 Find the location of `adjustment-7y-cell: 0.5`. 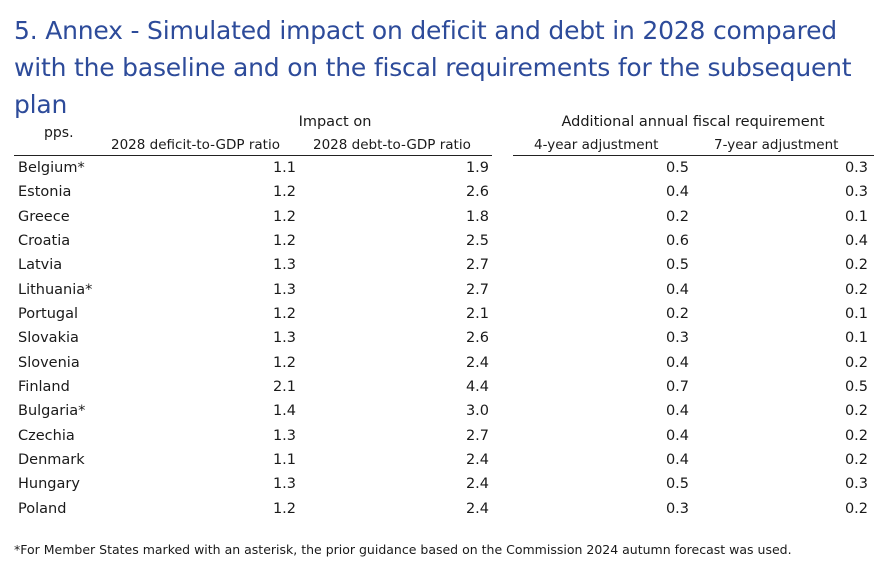

adjustment-7y-cell: 0.5 is located at coordinates (856, 387).